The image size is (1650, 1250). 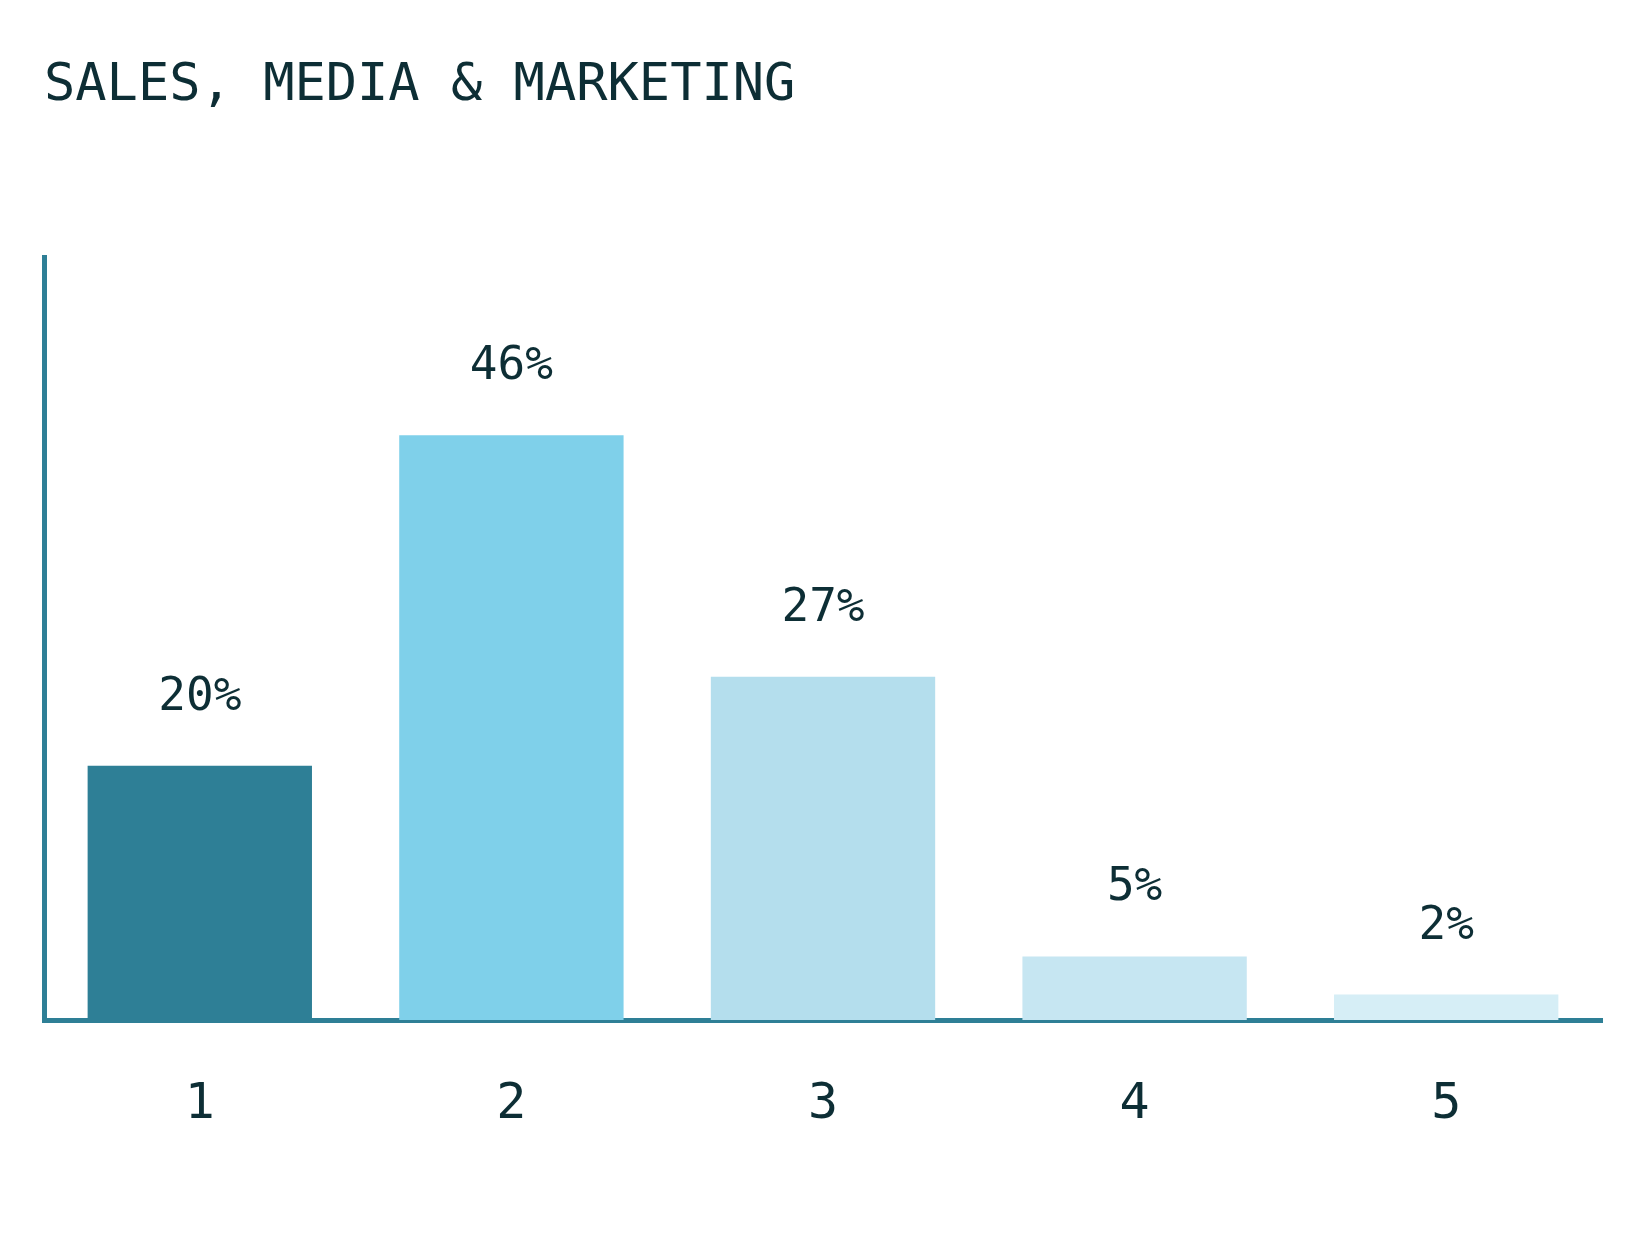 What do you see at coordinates (1134, 884) in the screenshot?
I see `data-label: 5%` at bounding box center [1134, 884].